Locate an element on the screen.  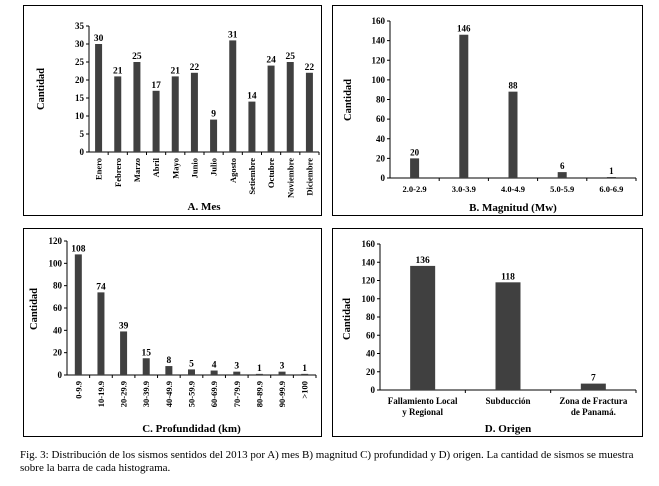
x-tick-label: 40-49.9 is located at coordinates (169, 394).